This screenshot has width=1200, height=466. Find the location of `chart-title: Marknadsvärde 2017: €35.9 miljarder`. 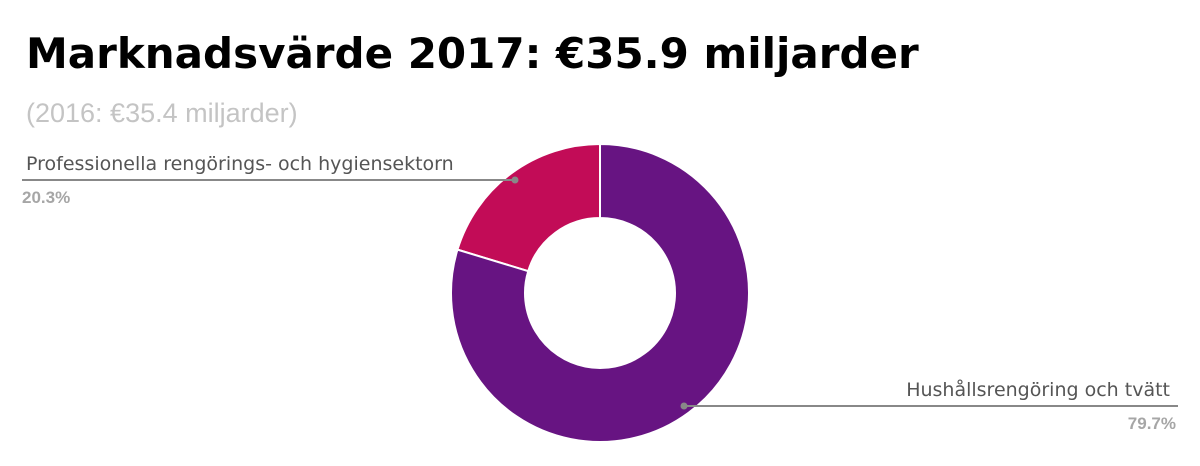

chart-title: Marknadsvärde 2017: €35.9 miljarder is located at coordinates (472, 53).